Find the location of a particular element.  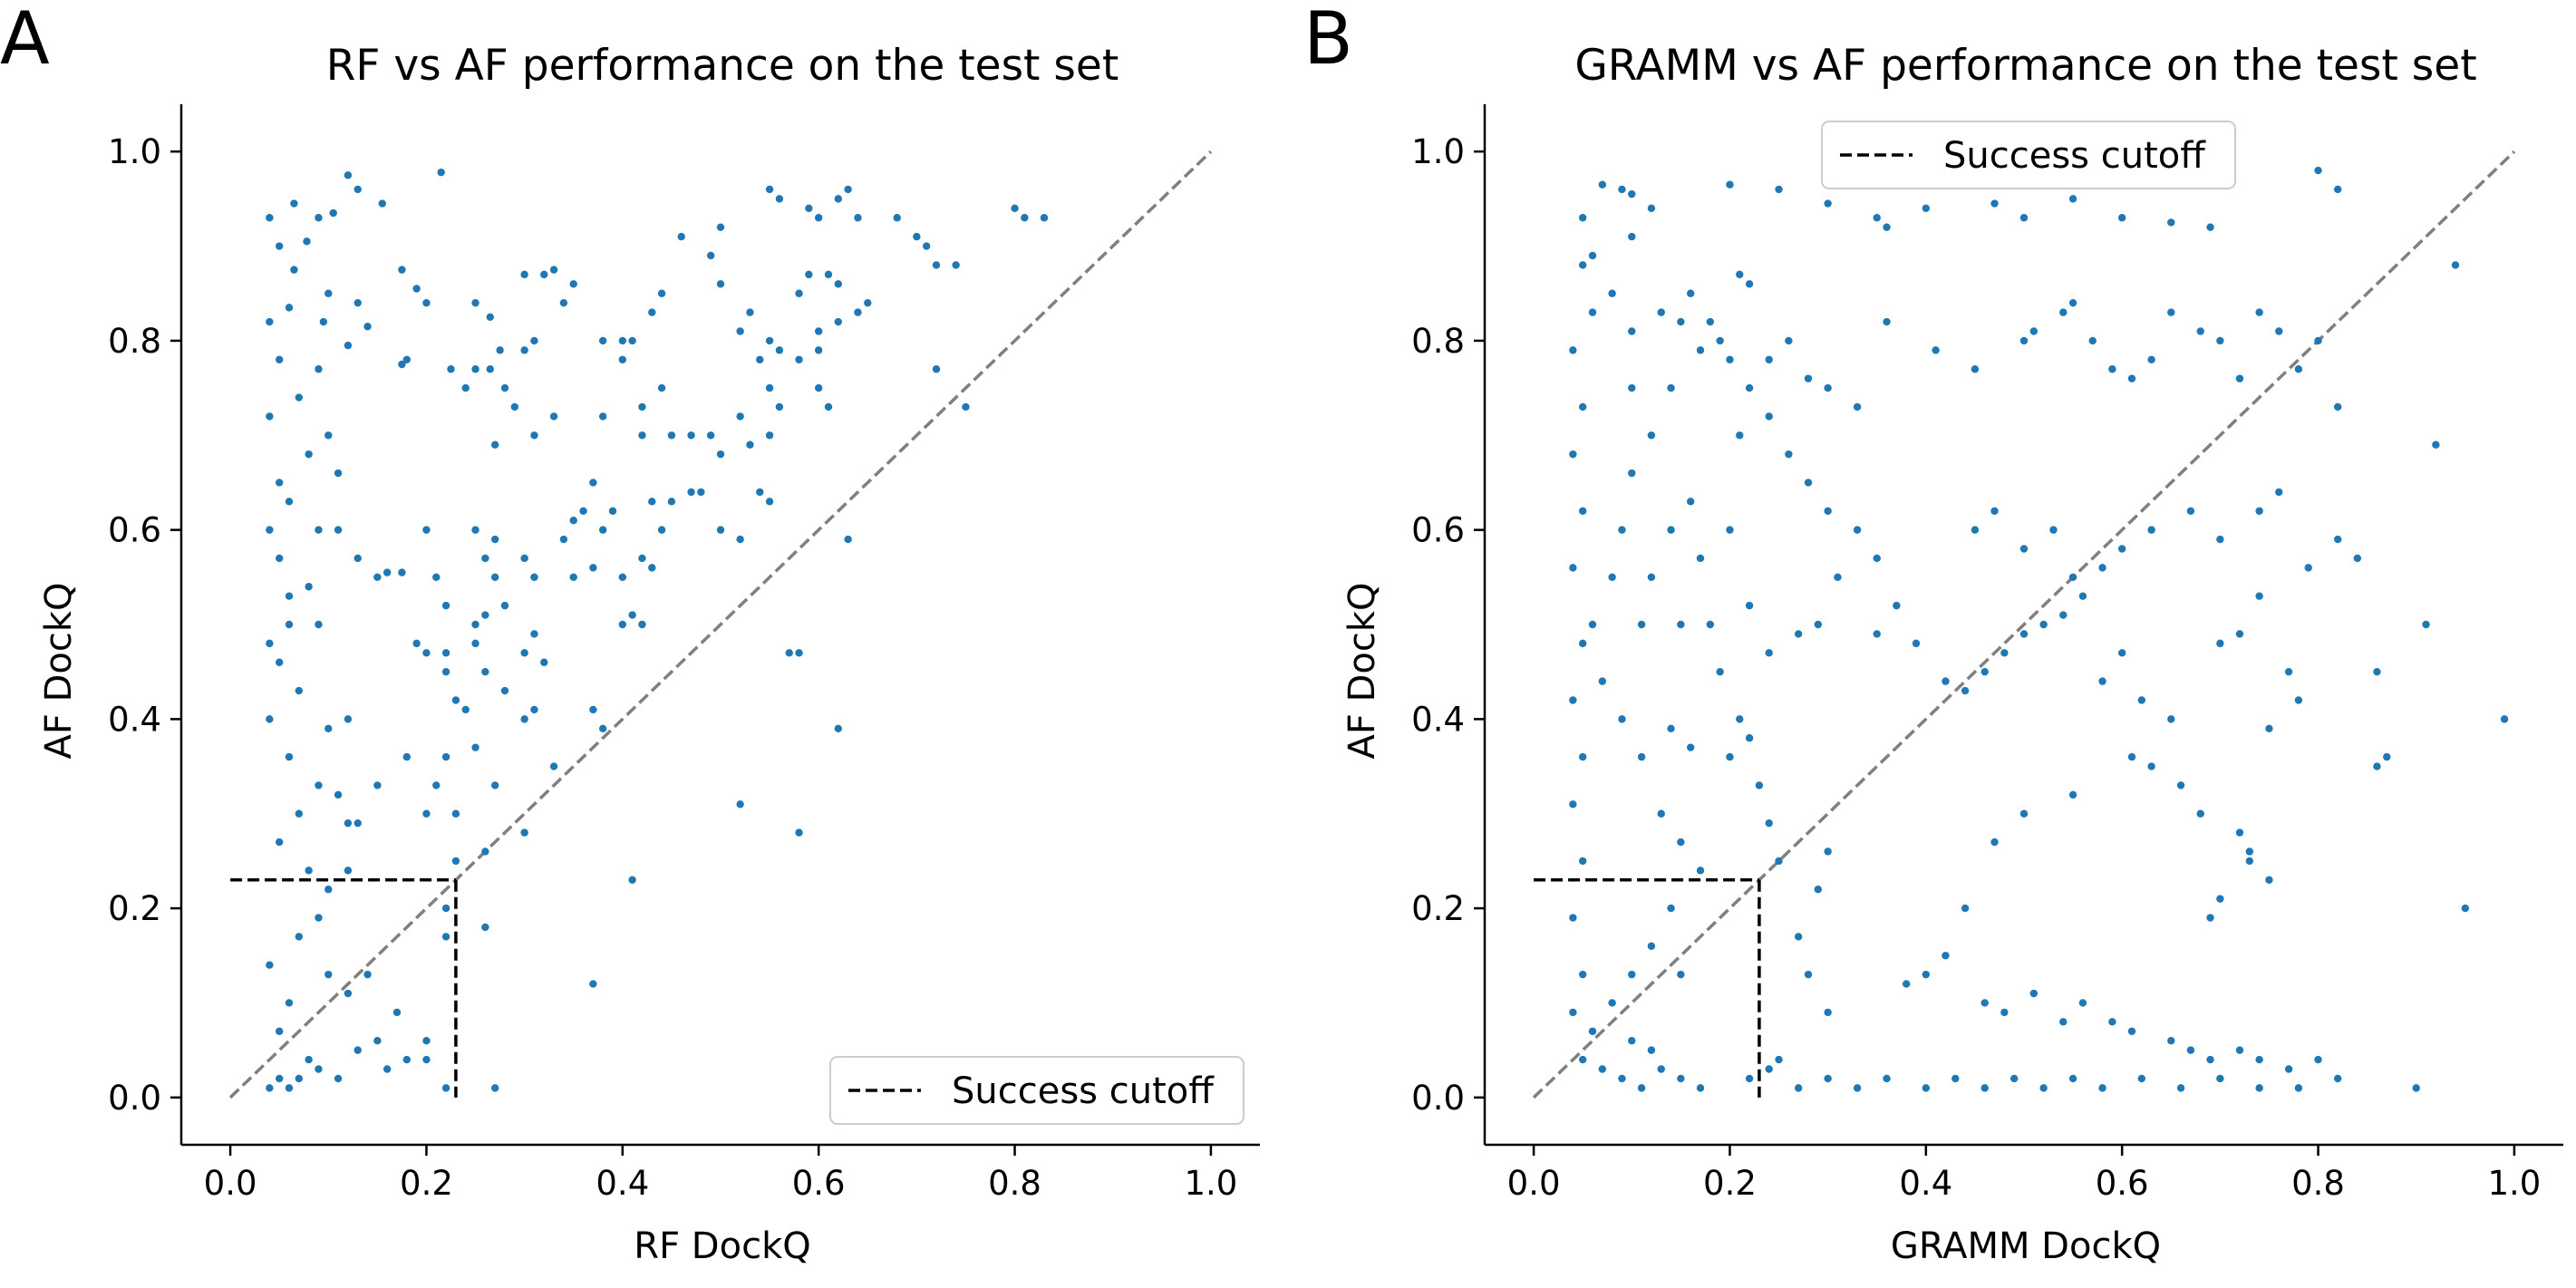

x-axis-label: GRAMM DockQ is located at coordinates (2026, 1246).